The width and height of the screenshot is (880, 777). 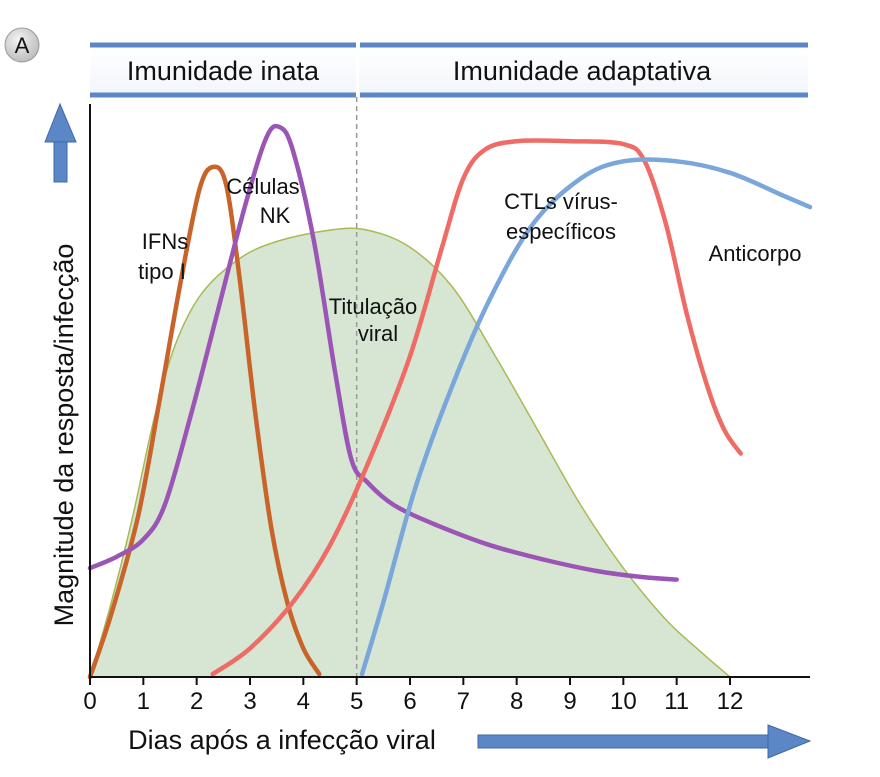 I want to click on nk-label-line2: NK, so click(x=275, y=215).